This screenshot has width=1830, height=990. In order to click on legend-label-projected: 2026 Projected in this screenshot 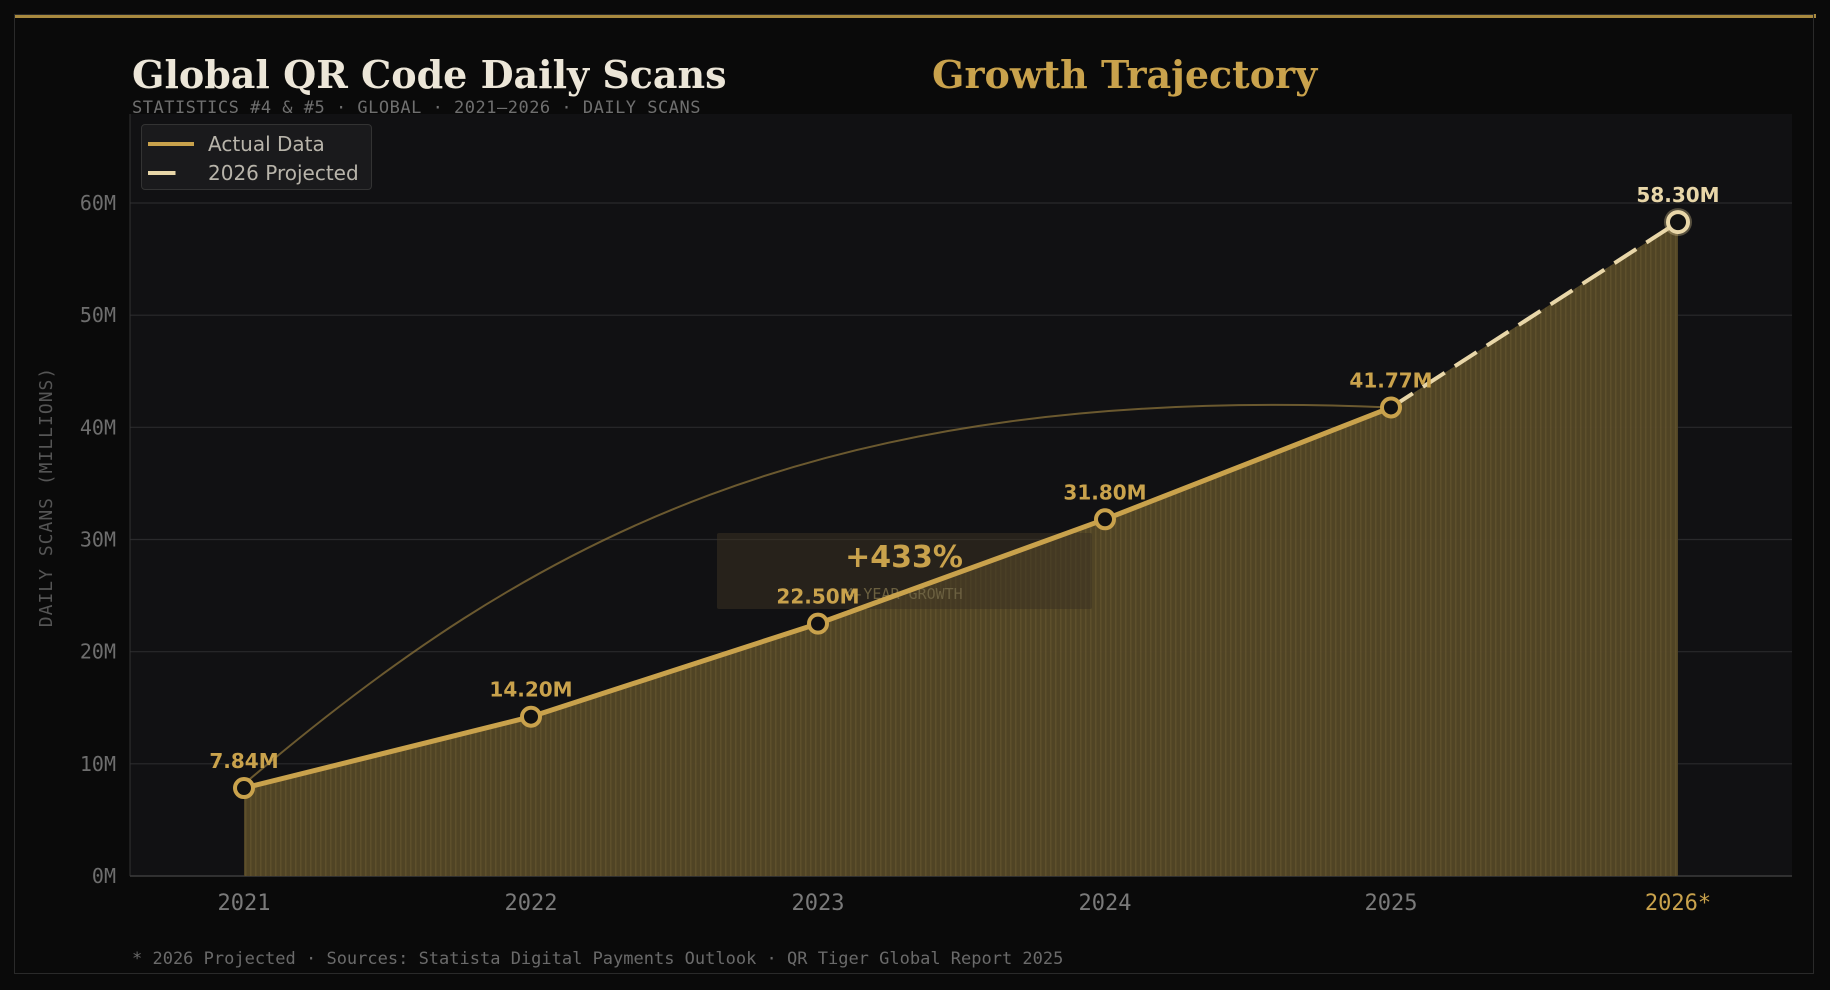, I will do `click(283, 173)`.